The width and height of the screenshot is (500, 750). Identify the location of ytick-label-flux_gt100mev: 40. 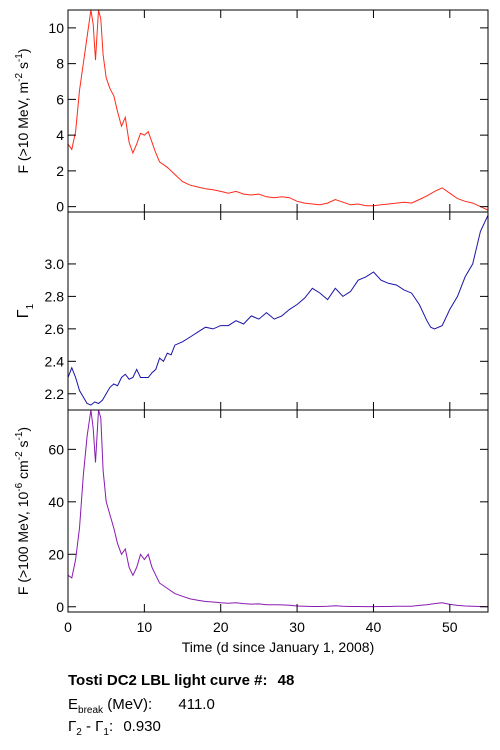
(56, 502).